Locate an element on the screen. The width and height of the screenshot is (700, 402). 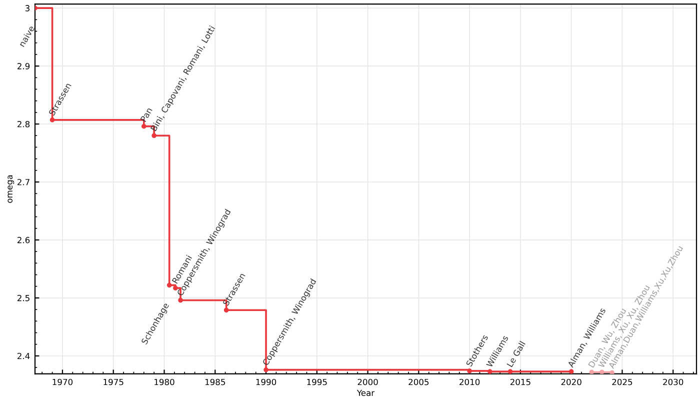
x-tick-label: 2030 is located at coordinates (673, 382).